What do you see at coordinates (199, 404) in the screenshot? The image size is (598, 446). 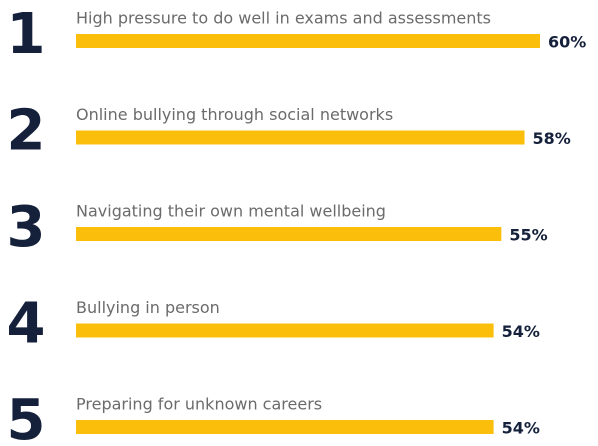 I see `category-label: Preparing for unknown careers` at bounding box center [199, 404].